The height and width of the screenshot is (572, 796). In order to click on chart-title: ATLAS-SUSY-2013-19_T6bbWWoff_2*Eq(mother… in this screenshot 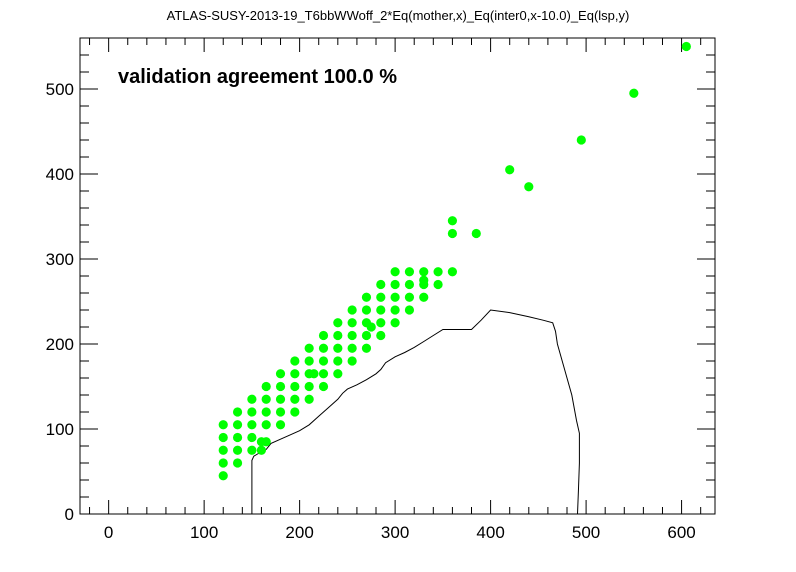, I will do `click(398, 15)`.